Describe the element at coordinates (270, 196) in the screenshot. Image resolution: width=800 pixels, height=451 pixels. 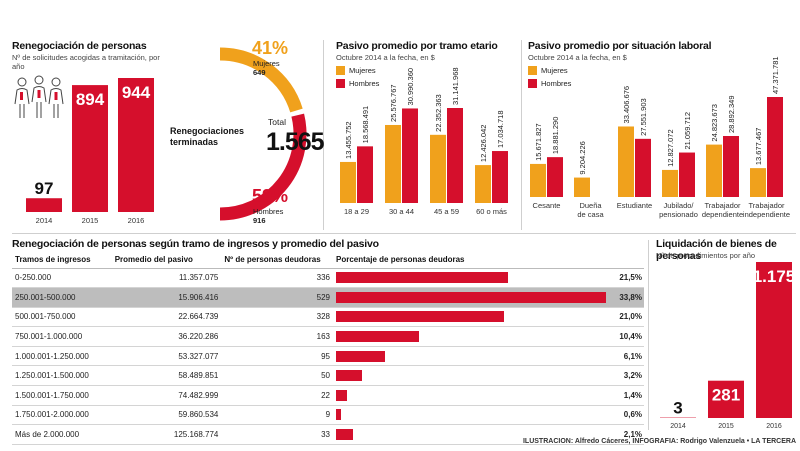
I see `hombres-pct: 59%` at that location.